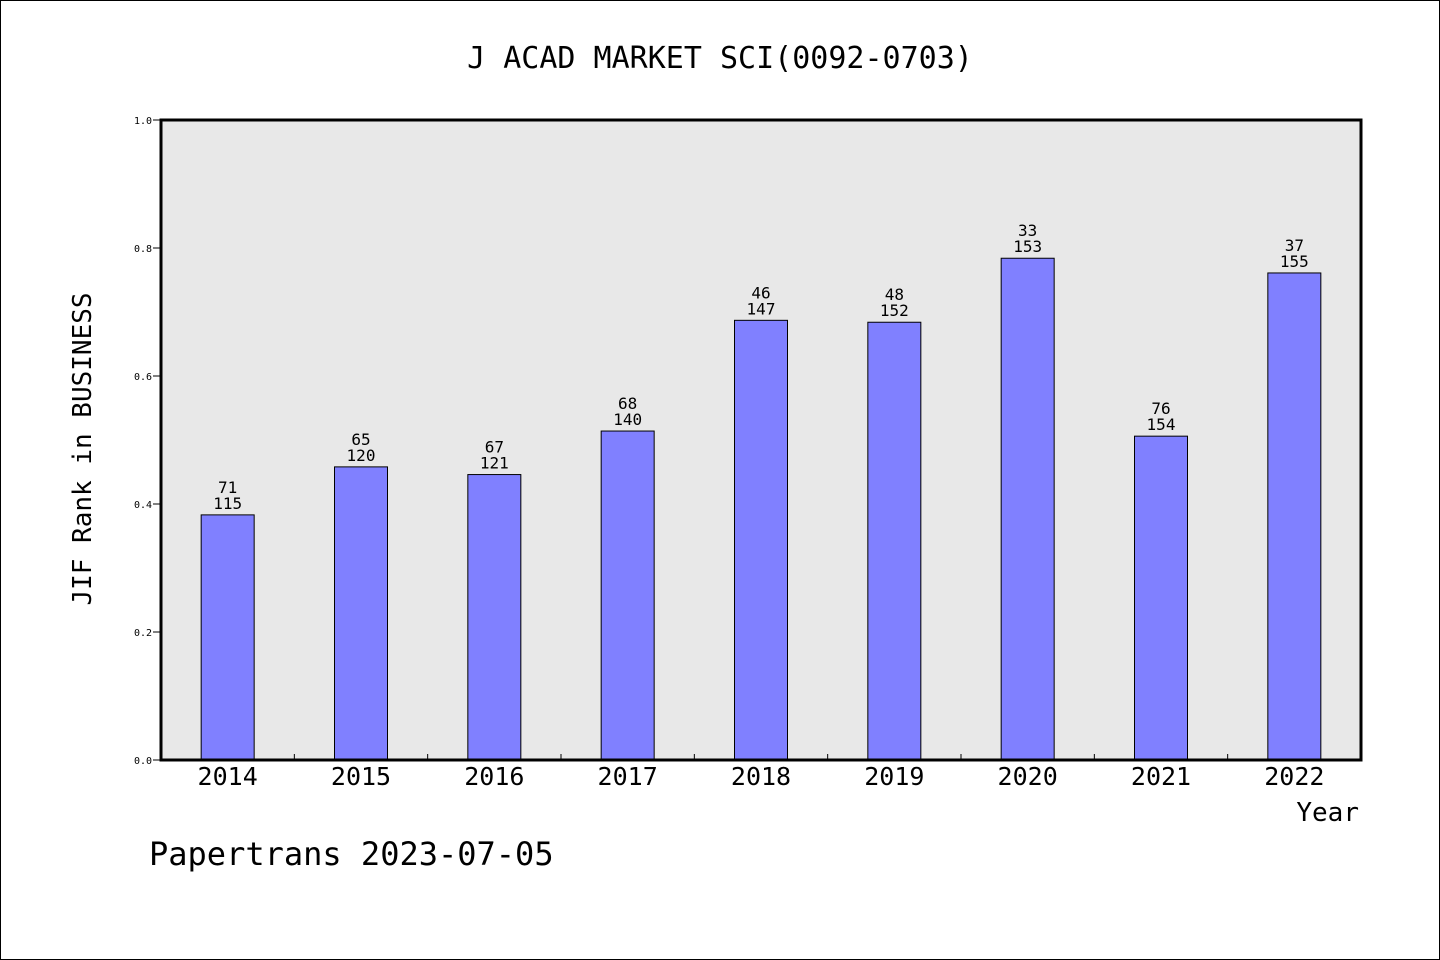 The width and height of the screenshot is (1440, 960). Describe the element at coordinates (760, 292) in the screenshot. I see `bar-rank-label: 46` at that location.